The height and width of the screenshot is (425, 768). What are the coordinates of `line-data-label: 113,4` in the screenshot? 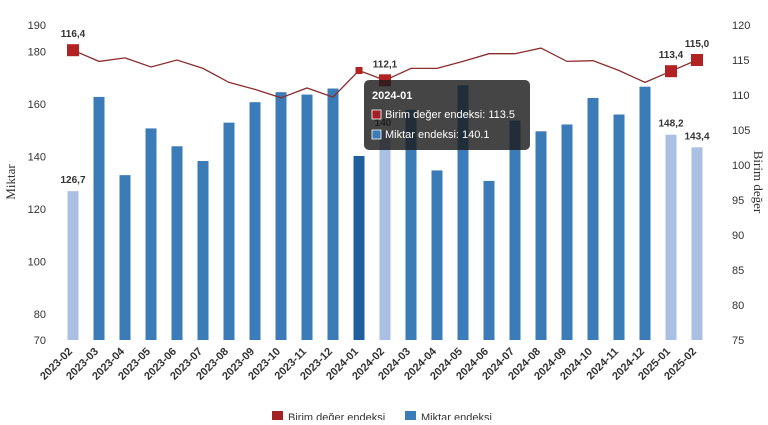 It's located at (671, 55).